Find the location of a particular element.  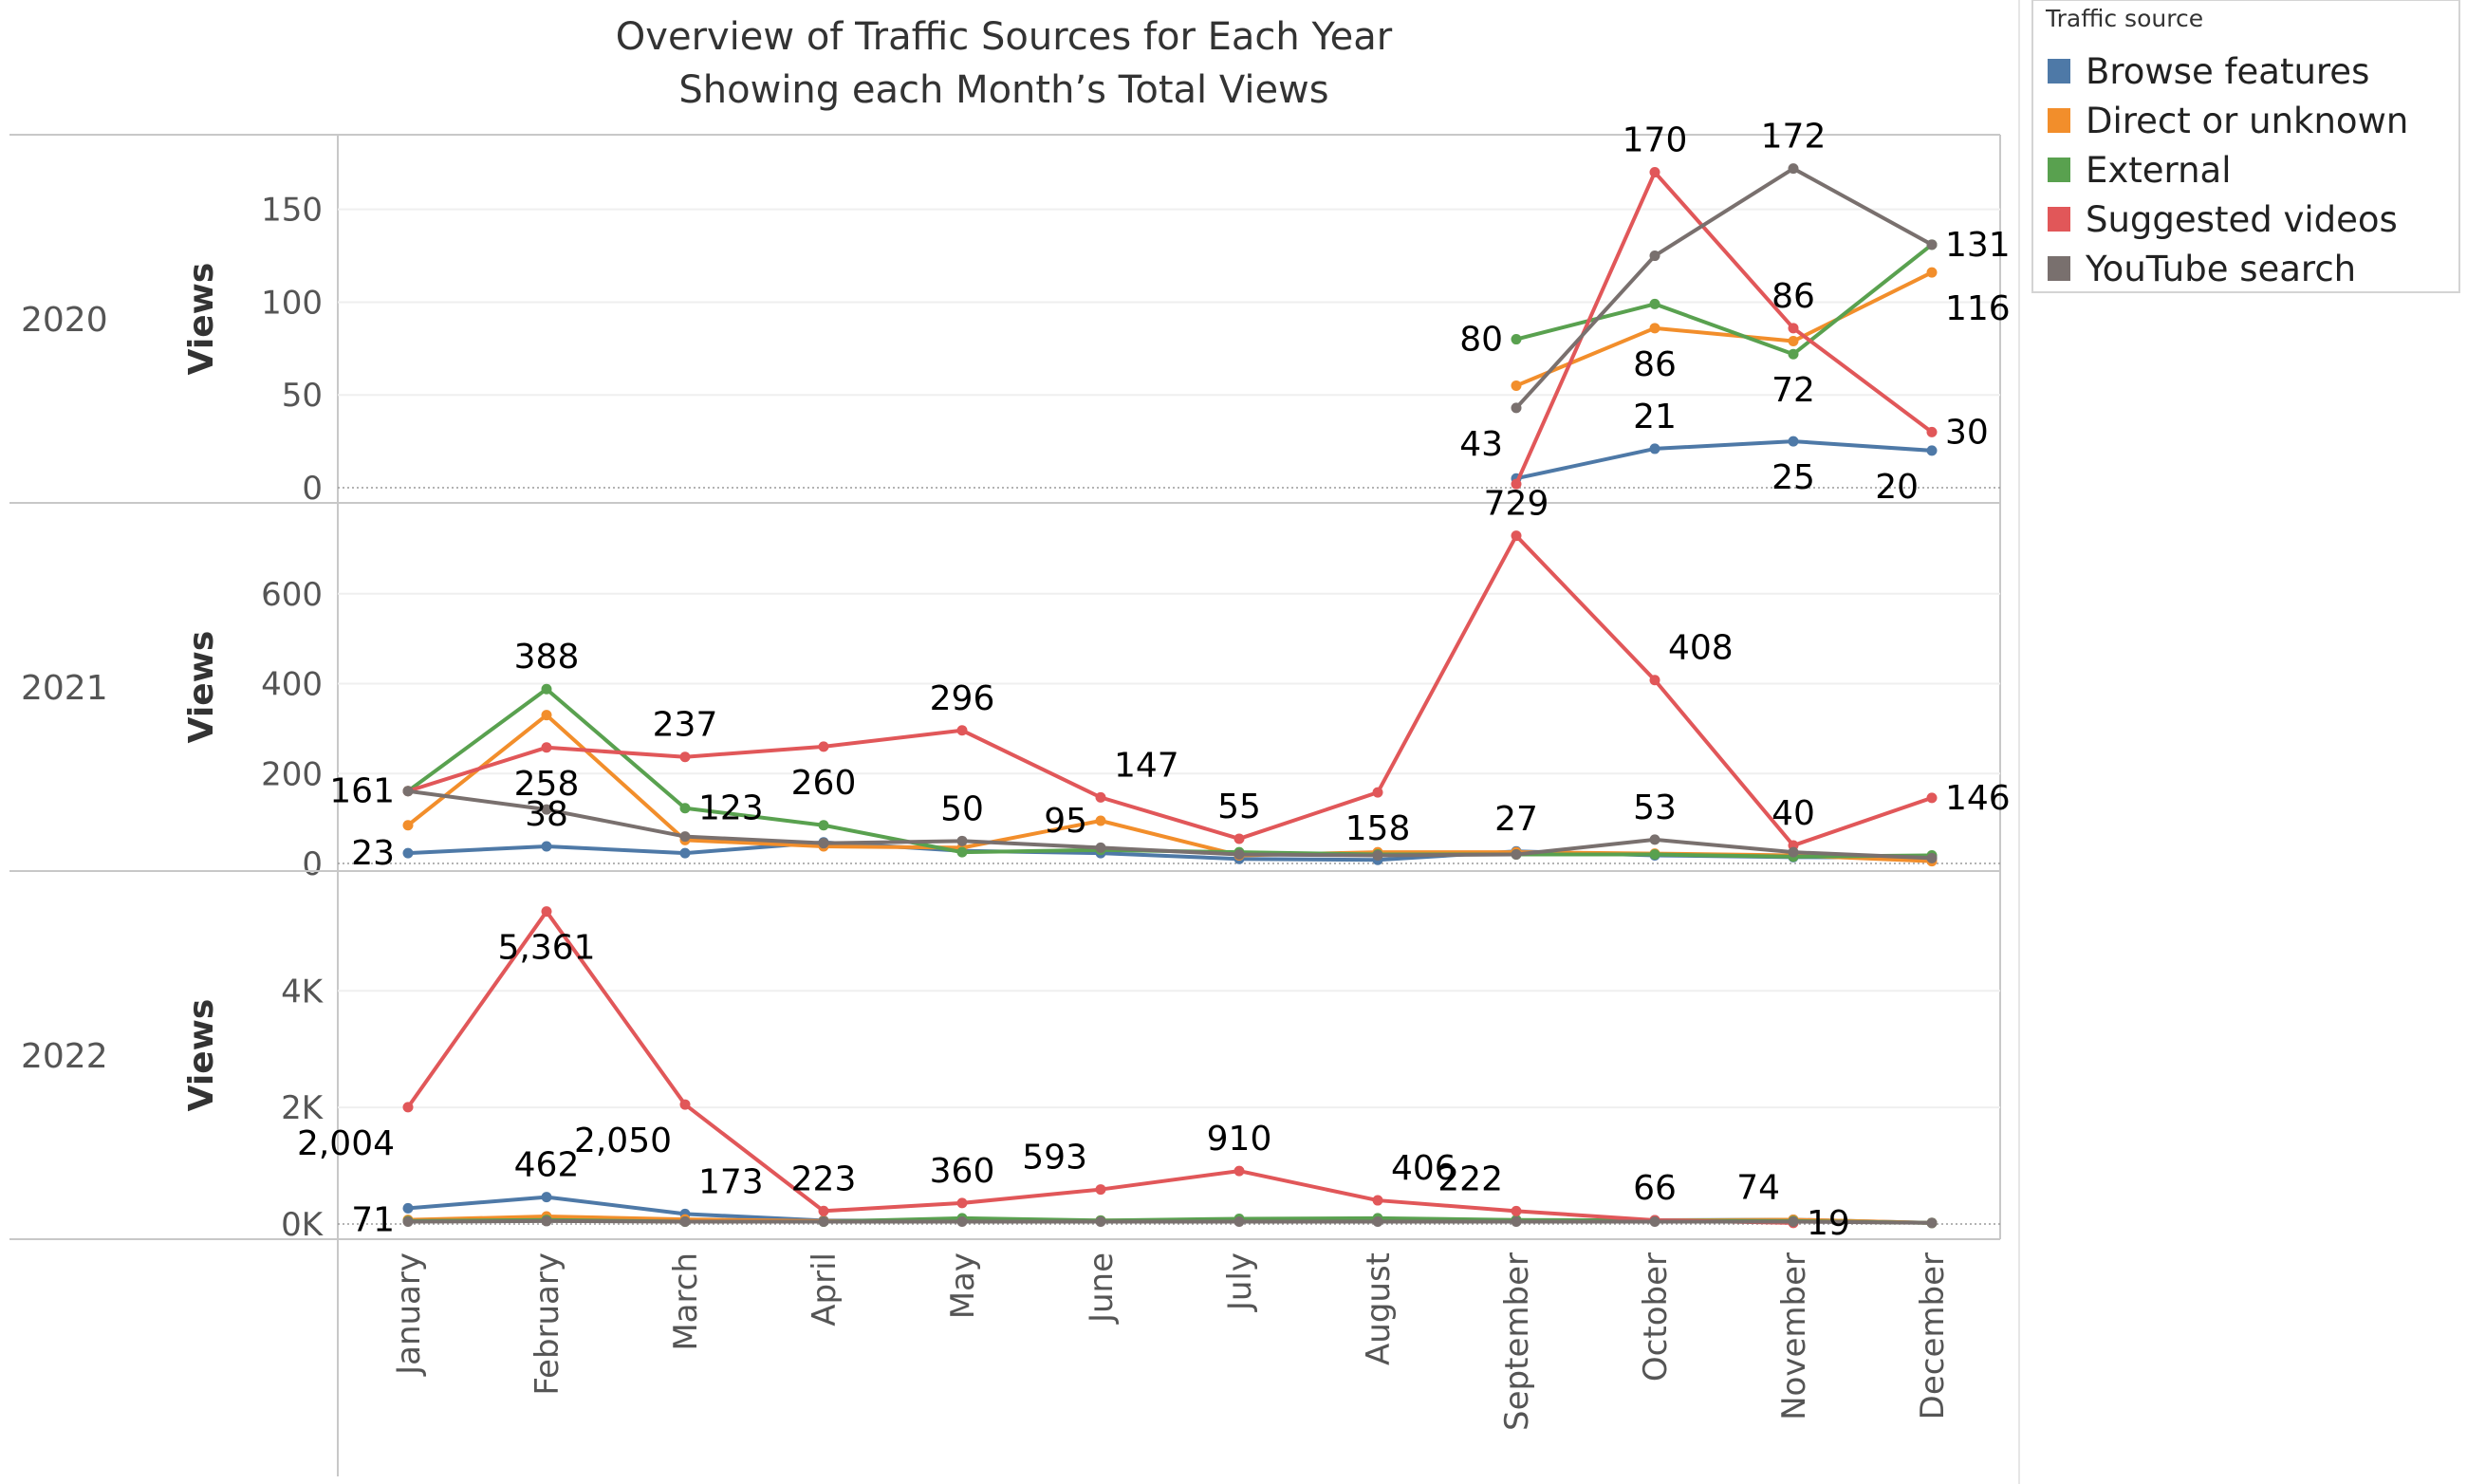

data-label: 95 is located at coordinates (1065, 821).